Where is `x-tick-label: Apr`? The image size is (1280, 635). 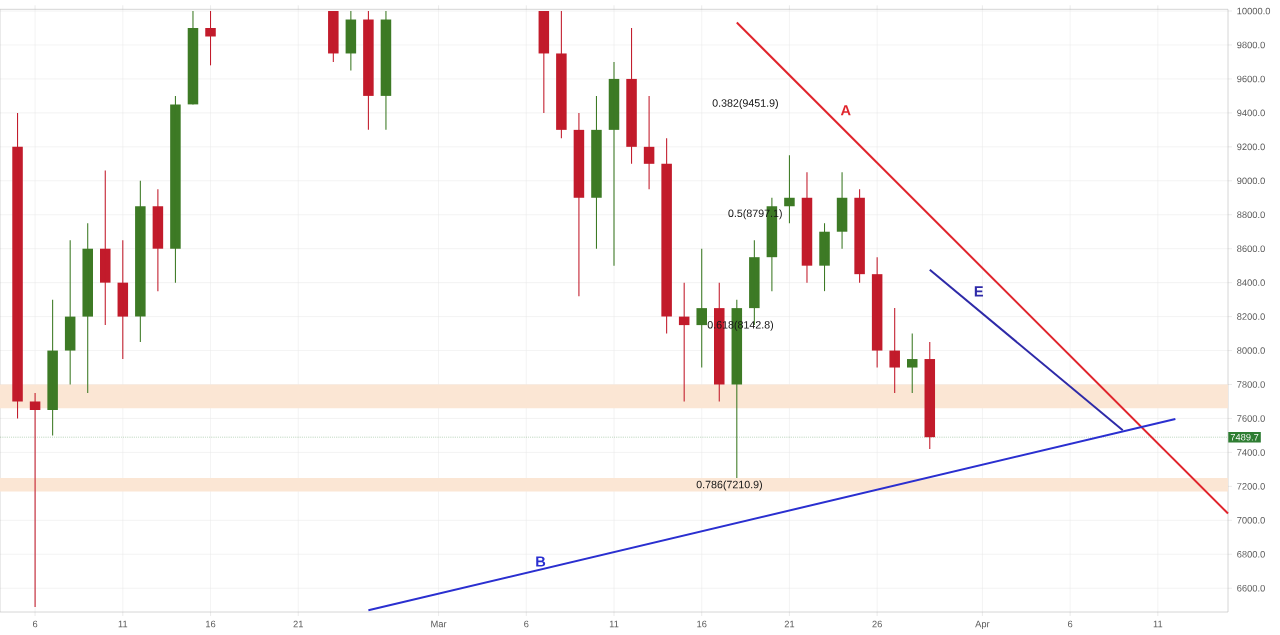 x-tick-label: Apr is located at coordinates (982, 625).